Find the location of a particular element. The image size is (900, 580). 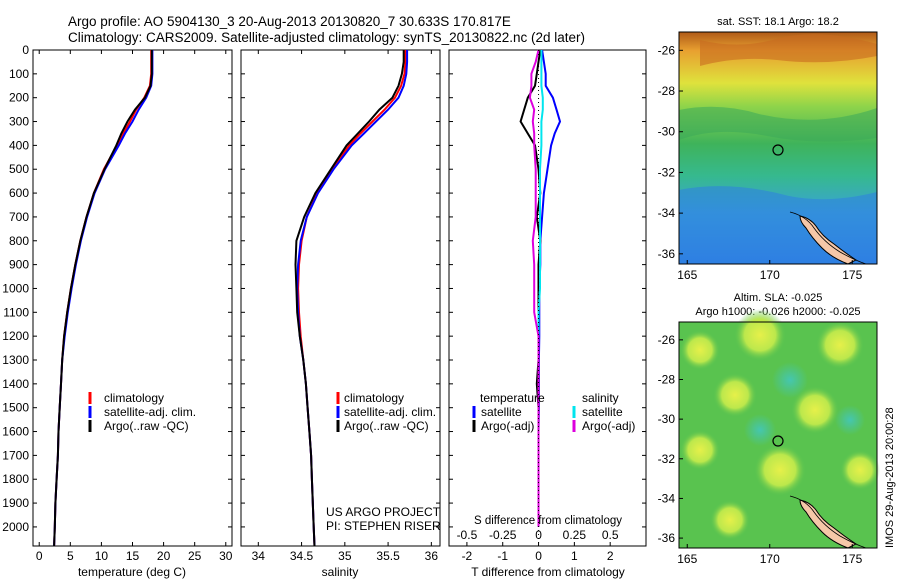

depth-tick-label: 1000 is located at coordinates (15, 288).